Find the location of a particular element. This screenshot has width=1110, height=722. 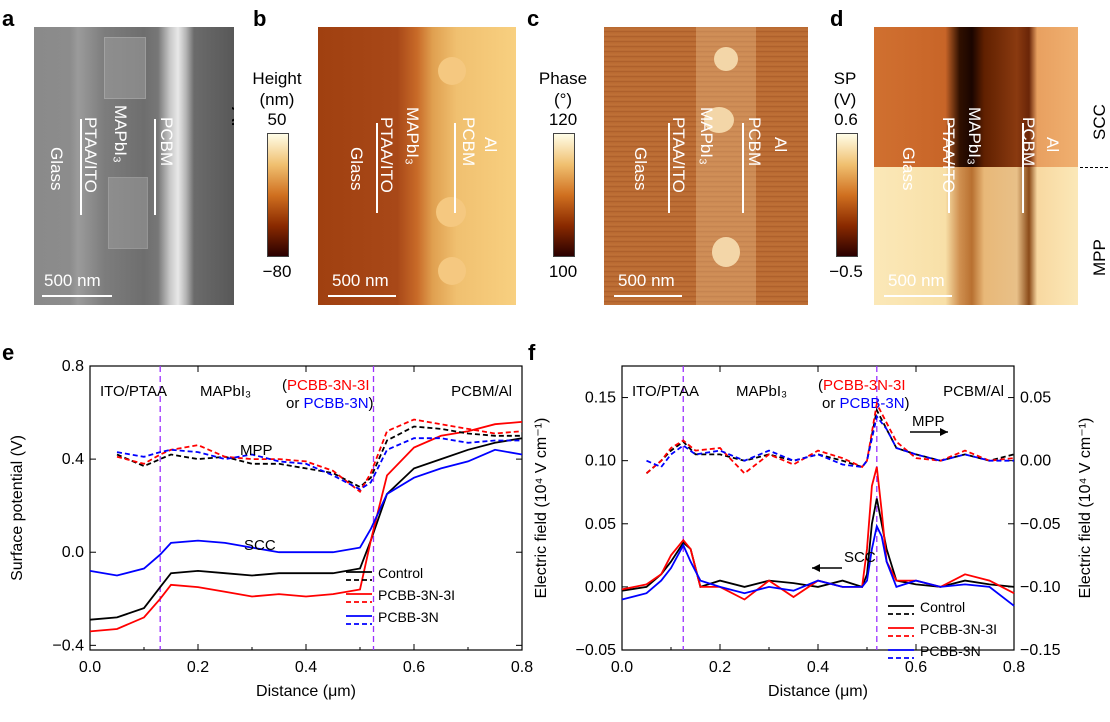

panel-letter-c: c is located at coordinates (533, 18).